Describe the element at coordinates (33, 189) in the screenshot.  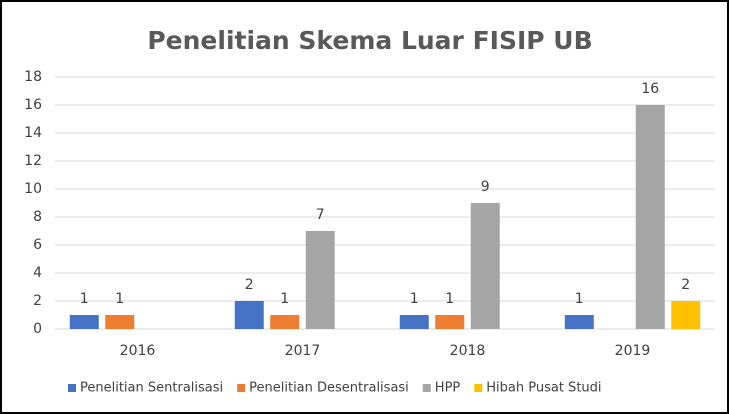
I see `y-tick-label: 10` at that location.